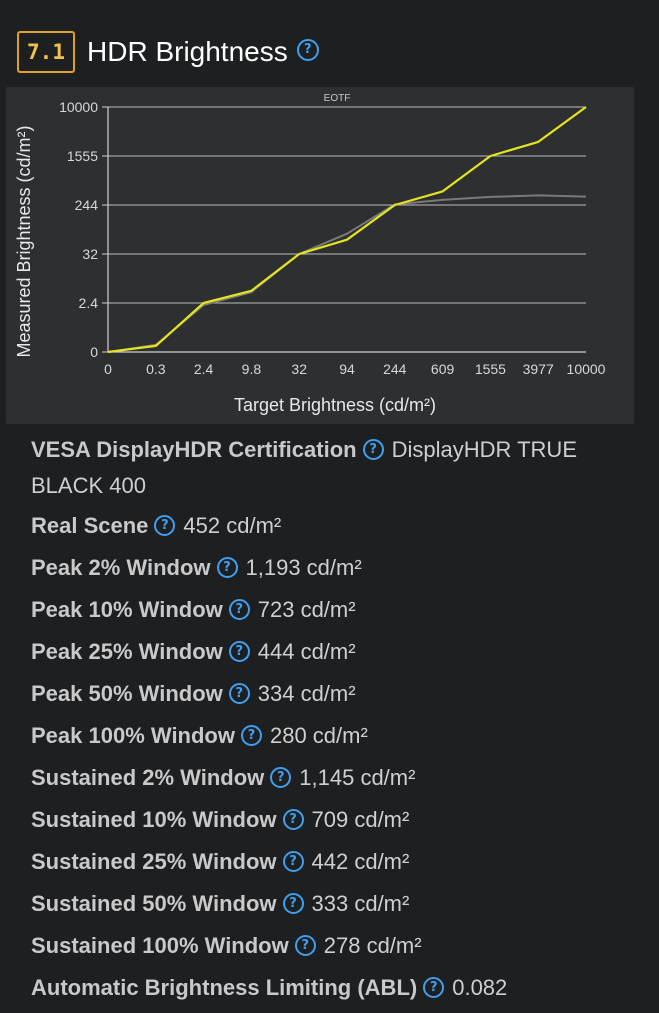 This screenshot has width=659, height=1013. What do you see at coordinates (154, 903) in the screenshot?
I see `spec-label: Sustained 50% Window` at bounding box center [154, 903].